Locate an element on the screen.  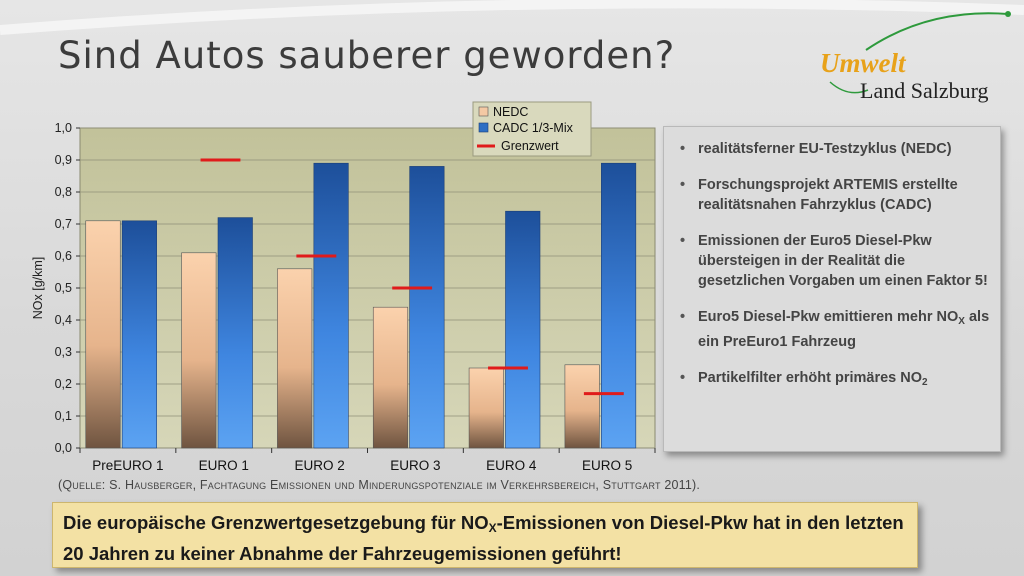
y-tick-label: 0,7 is located at coordinates (63, 224).